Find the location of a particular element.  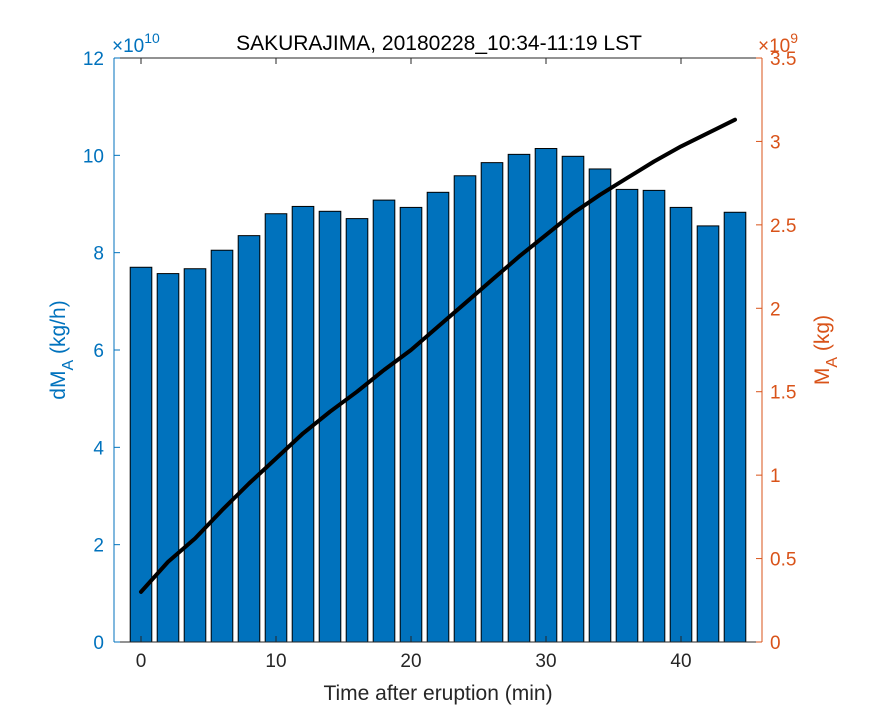

x-tick-label: 30 is located at coordinates (545, 661).